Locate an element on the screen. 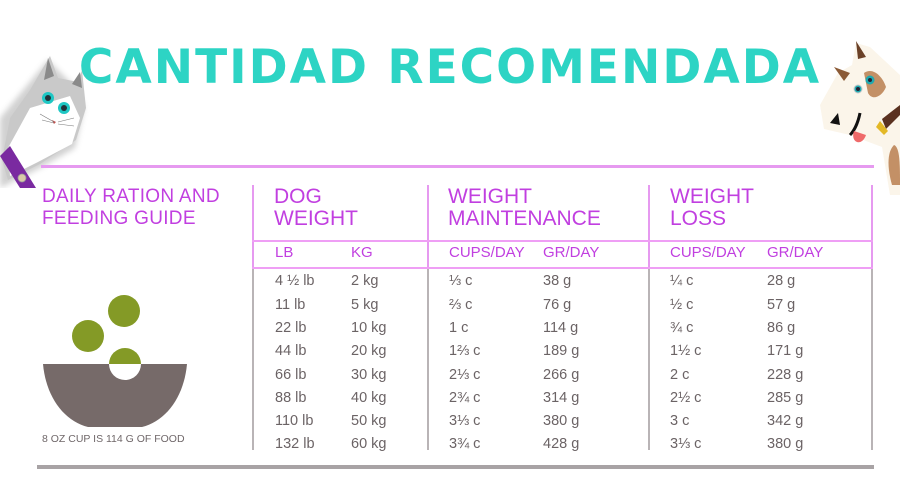  page-title: CANTIDAD RECOMENDADA is located at coordinates (450, 67).